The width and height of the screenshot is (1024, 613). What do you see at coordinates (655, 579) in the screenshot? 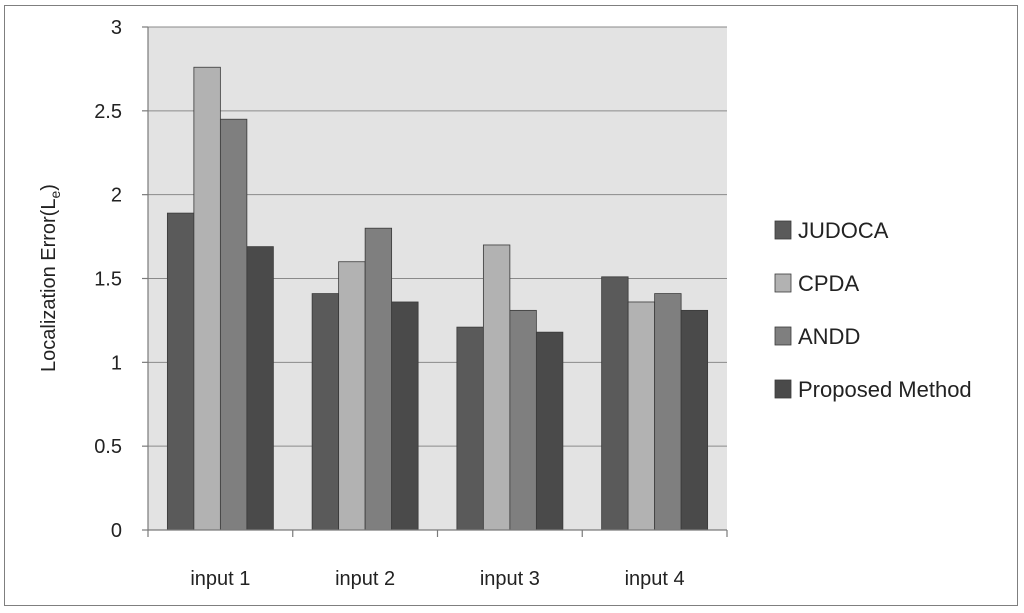
I see `x-tick-label: input 4` at bounding box center [655, 579].